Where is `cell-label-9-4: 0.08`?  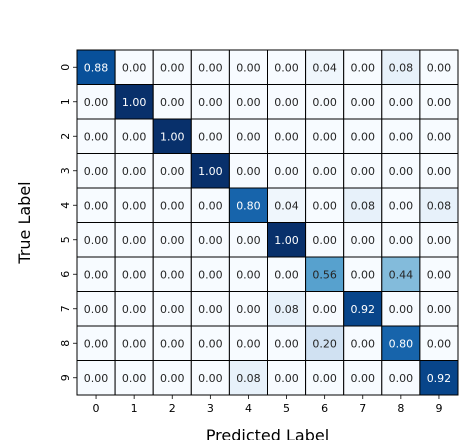
cell-label-9-4: 0.08 is located at coordinates (248, 378).